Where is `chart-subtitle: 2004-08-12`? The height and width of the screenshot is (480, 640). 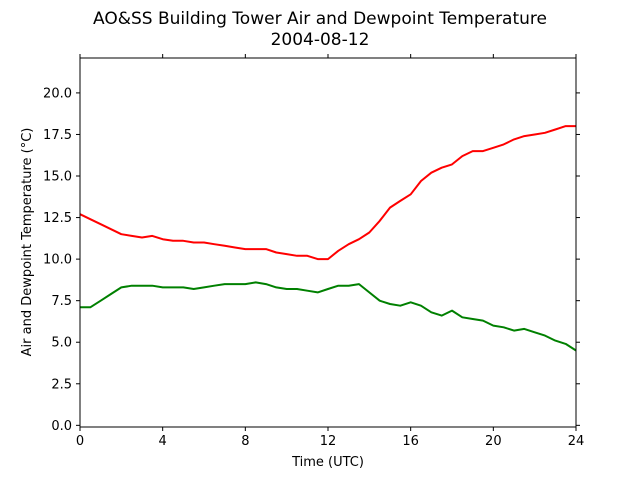
chart-subtitle: 2004-08-12 is located at coordinates (320, 40).